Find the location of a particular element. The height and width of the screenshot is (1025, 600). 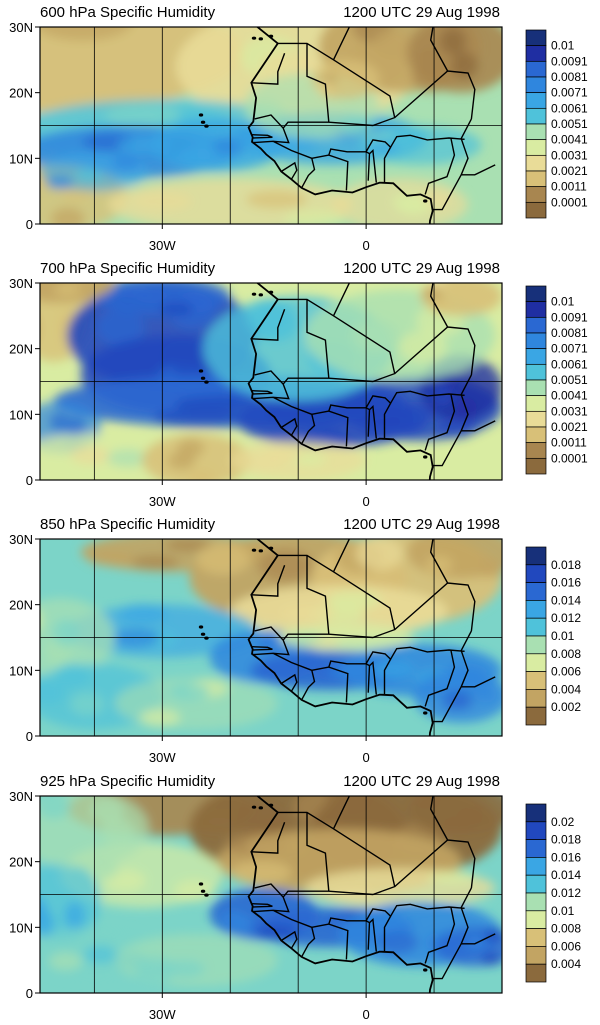

colorbar-label: 0.0041 is located at coordinates (569, 140).